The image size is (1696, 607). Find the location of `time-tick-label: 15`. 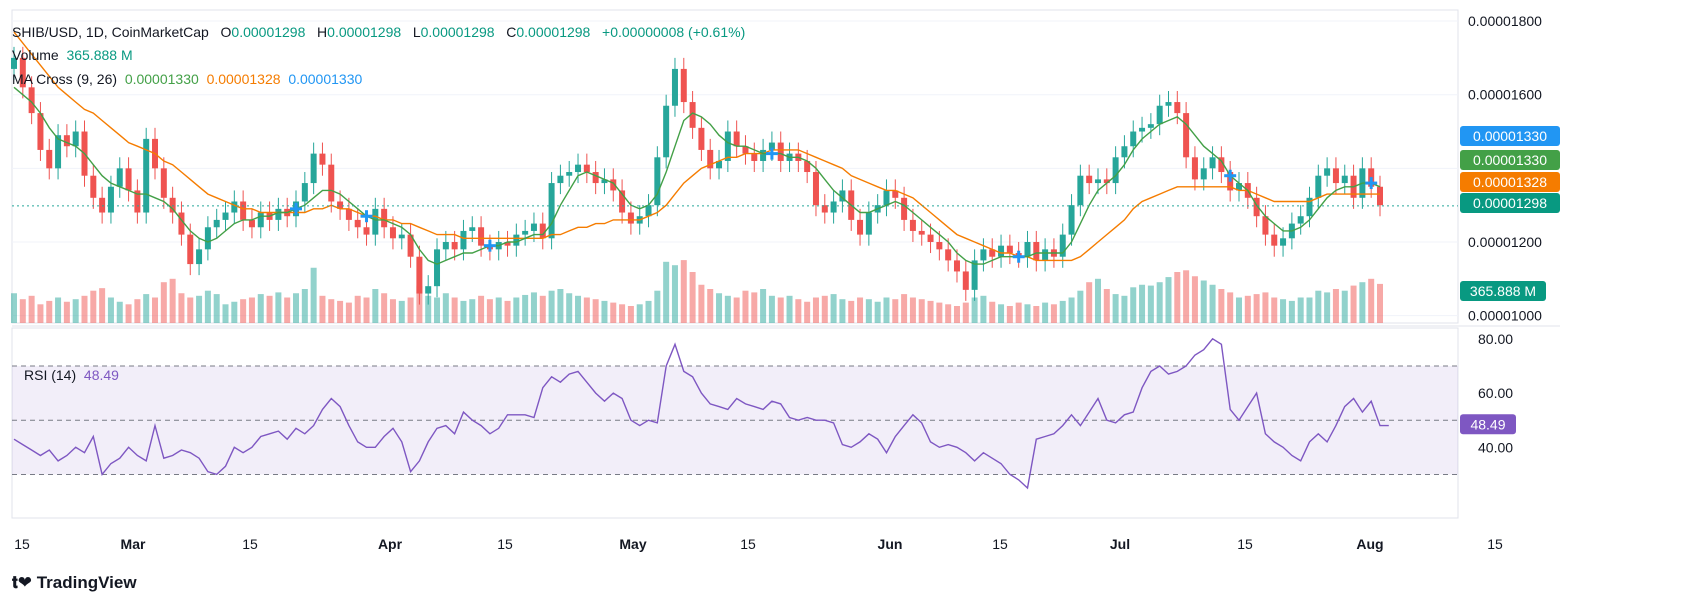

time-tick-label: 15 is located at coordinates (1495, 544).